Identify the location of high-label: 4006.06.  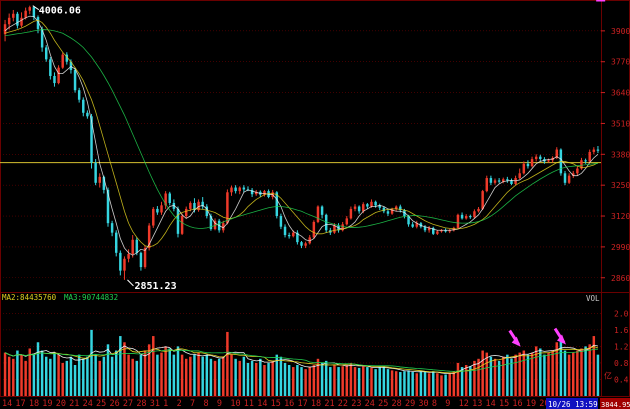
(60, 11).